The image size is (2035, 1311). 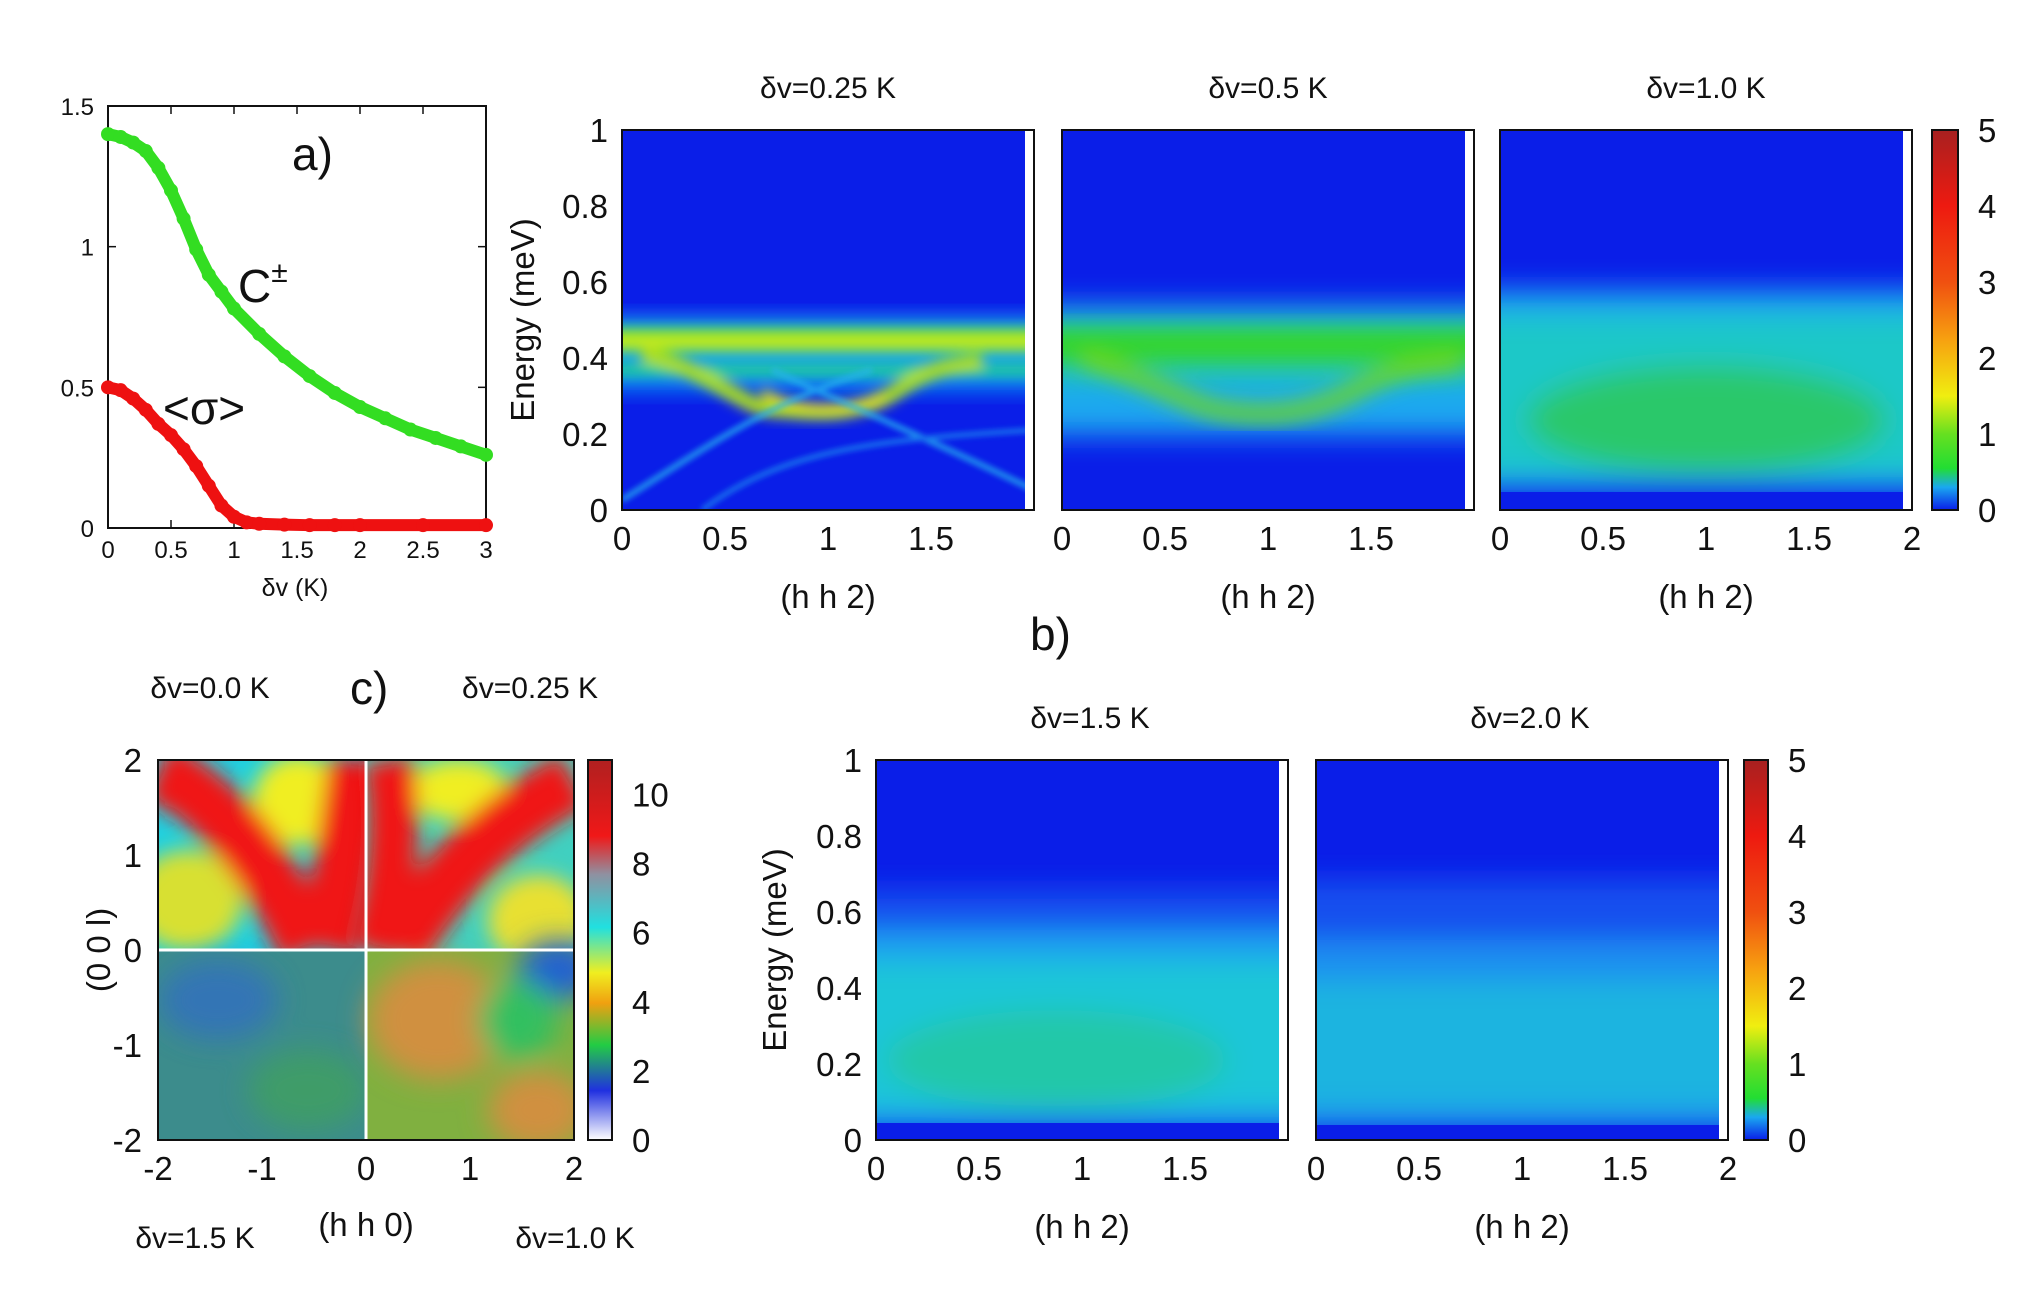 I want to click on quadrant-top-left, so click(x=273, y=861).